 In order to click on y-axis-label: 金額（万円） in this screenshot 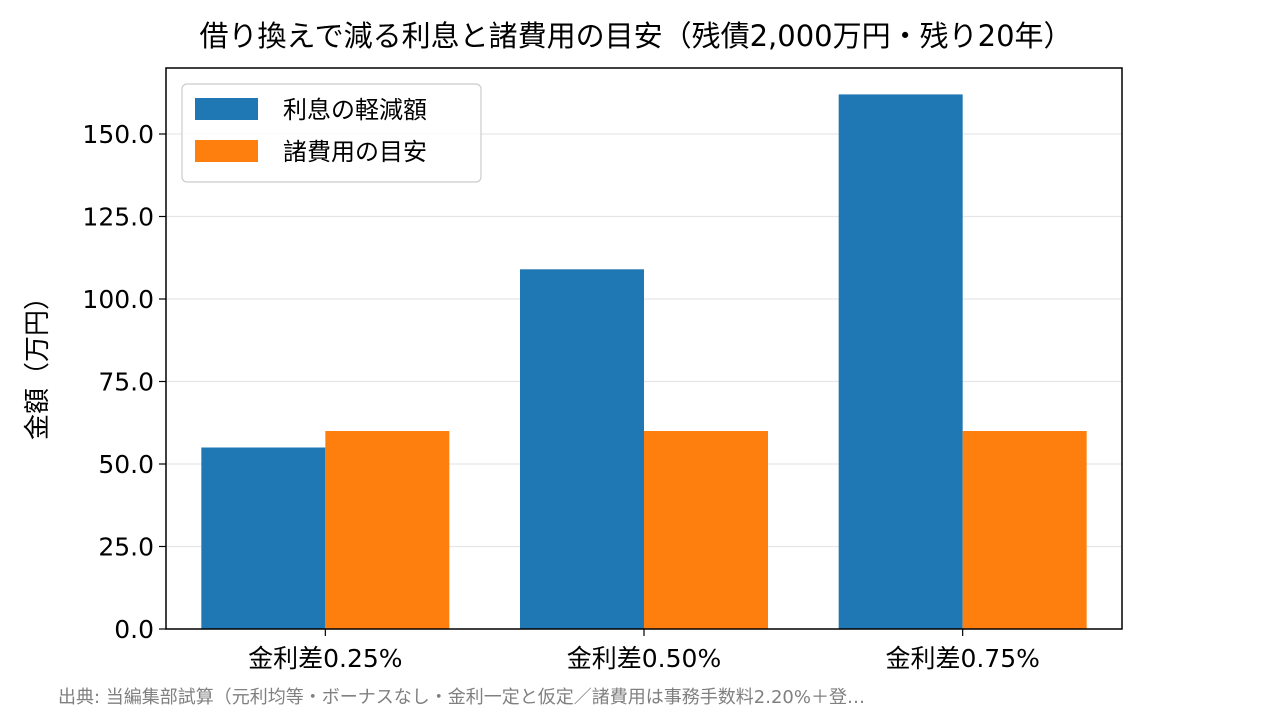, I will do `click(38, 362)`.